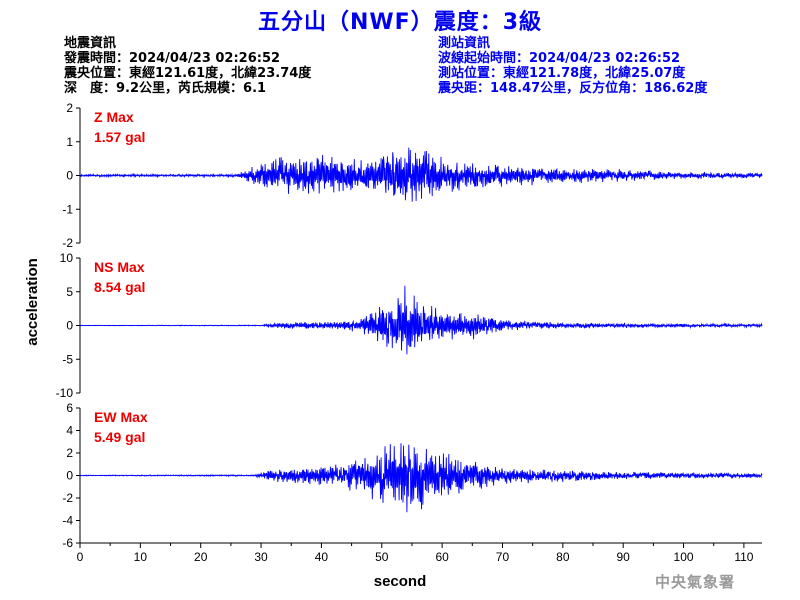  What do you see at coordinates (563, 557) in the screenshot?
I see `x-tick-label: 80` at bounding box center [563, 557].